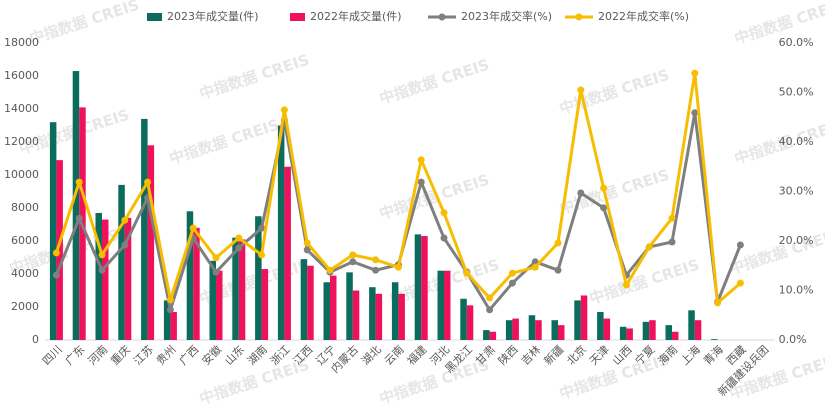  What do you see at coordinates (257, 355) in the screenshot?
I see `x-tick-label: 湖南` at bounding box center [257, 355].